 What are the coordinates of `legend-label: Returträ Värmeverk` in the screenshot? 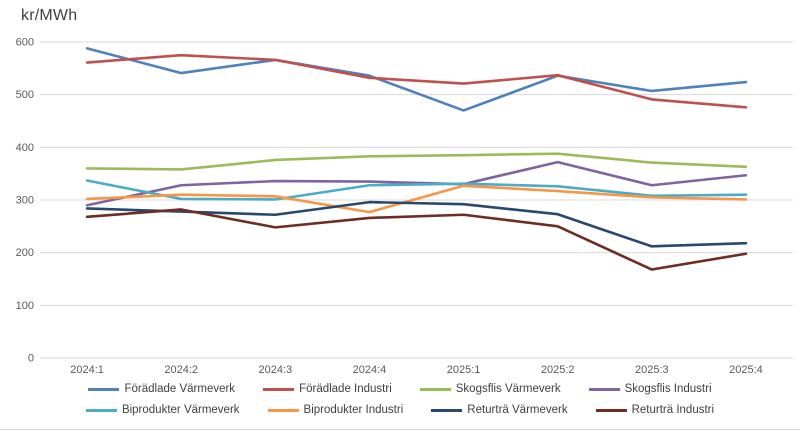 It's located at (517, 410).